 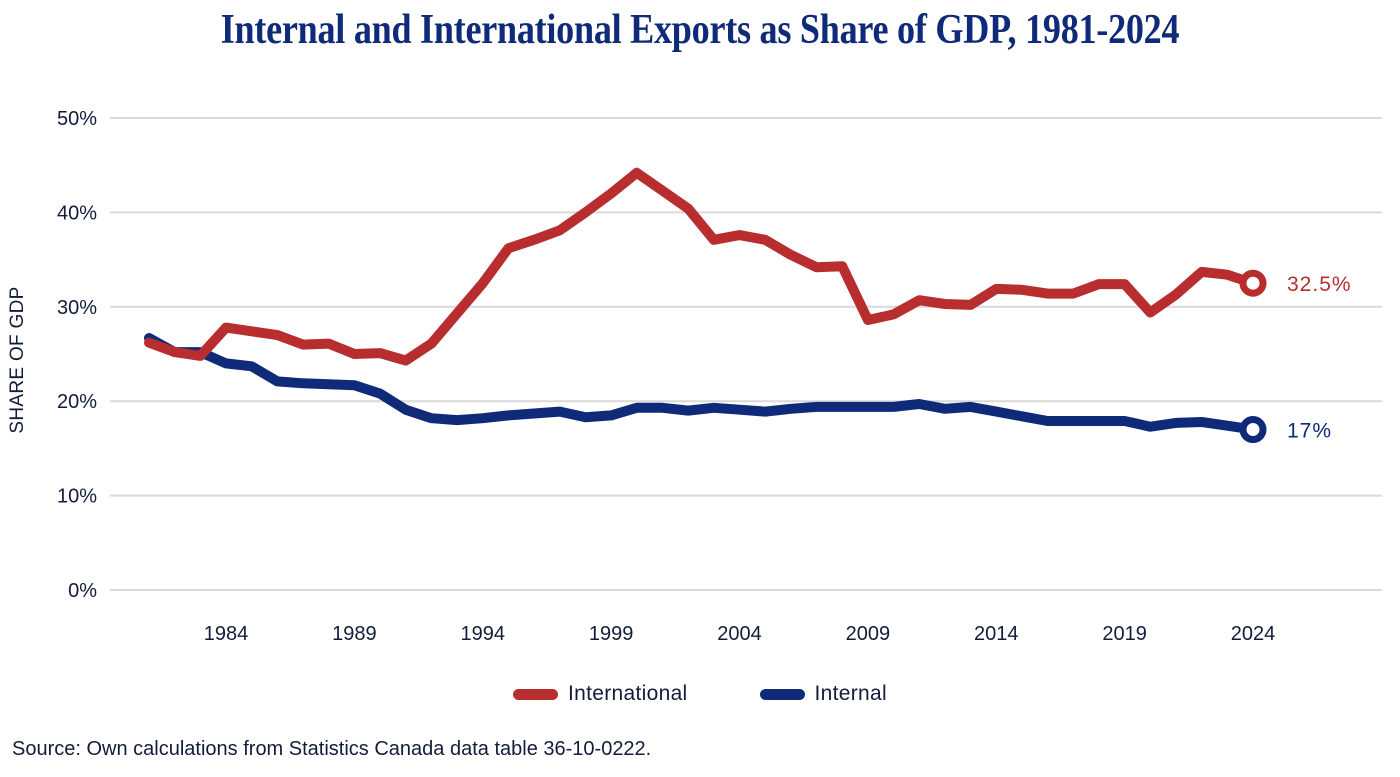 I want to click on legend-label-international: International, so click(x=628, y=693).